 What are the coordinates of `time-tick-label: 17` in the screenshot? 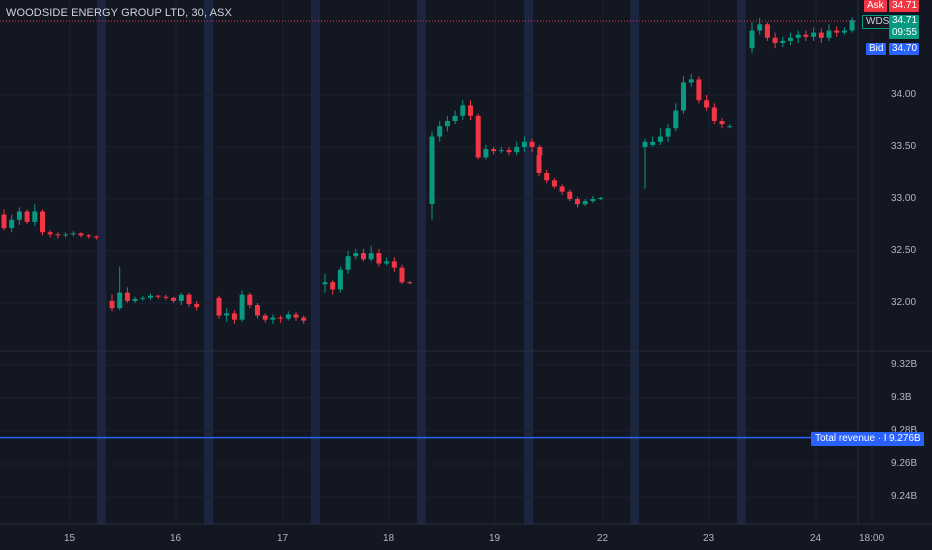 It's located at (283, 538).